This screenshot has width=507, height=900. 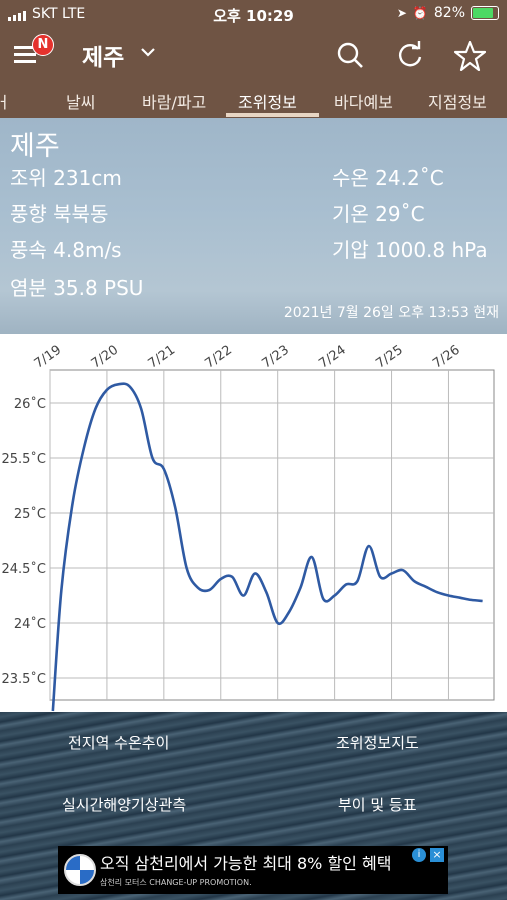 I want to click on tab-sea-forecast: 바다예보, so click(x=363, y=102).